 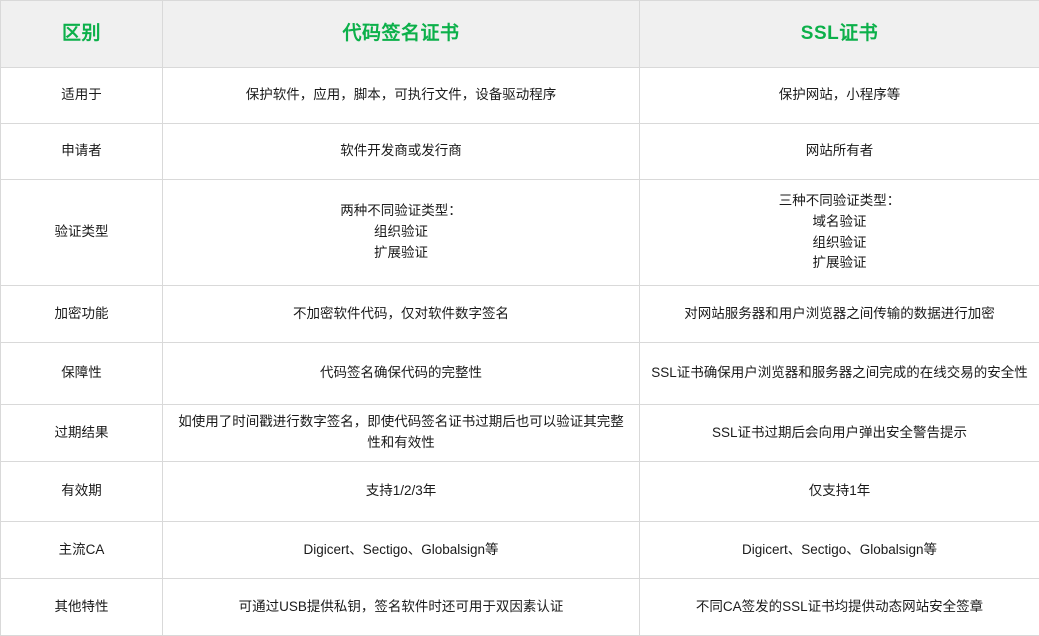 I want to click on table-row: 有效期 支持1/2/3年 仅支持1年, so click(x=520, y=492).